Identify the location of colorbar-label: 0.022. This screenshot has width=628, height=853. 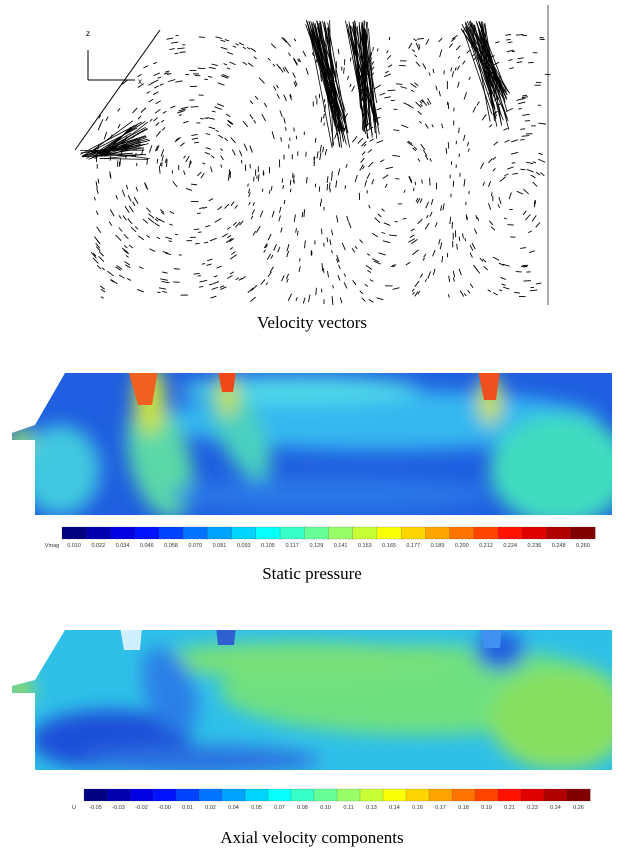
(98, 546).